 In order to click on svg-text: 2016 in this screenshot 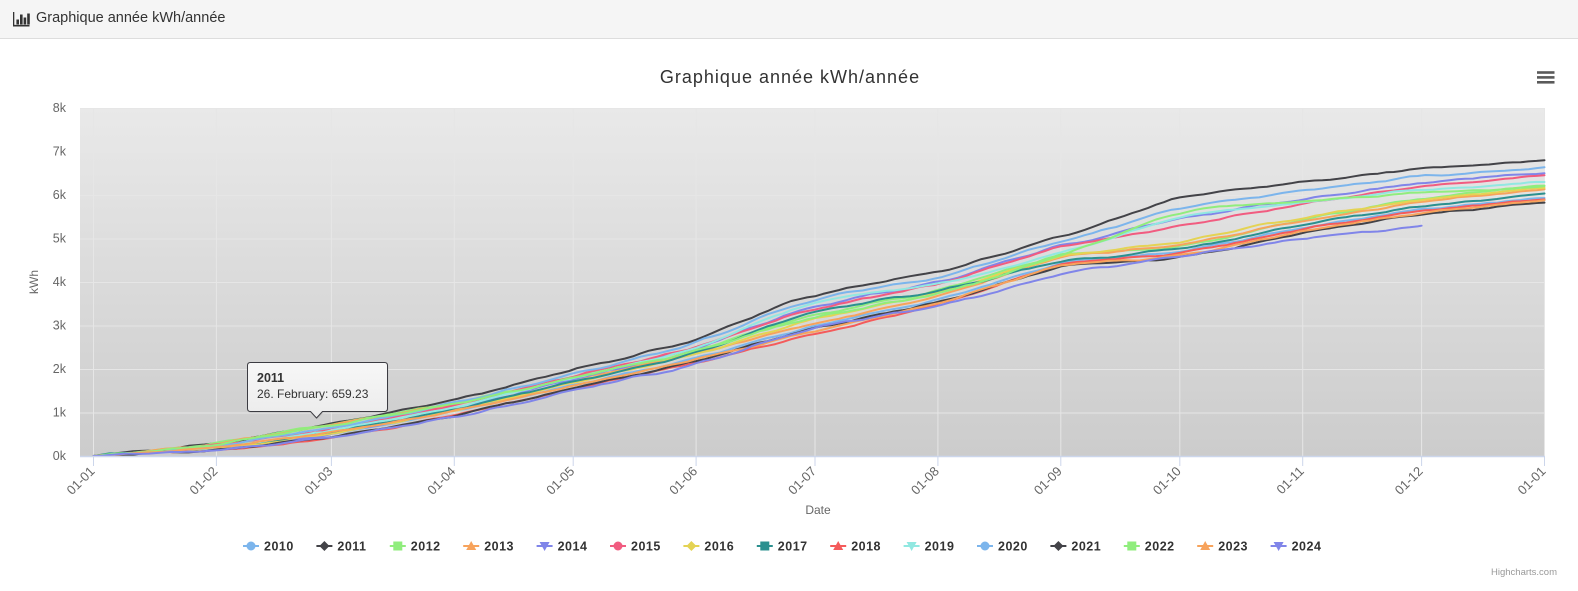, I will do `click(719, 547)`.